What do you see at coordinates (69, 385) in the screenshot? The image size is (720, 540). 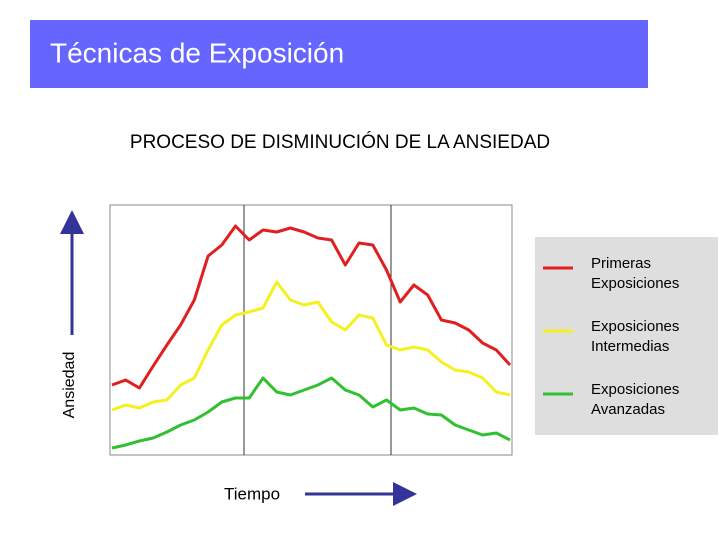 I see `y-axis-label: Ansiedad` at bounding box center [69, 385].